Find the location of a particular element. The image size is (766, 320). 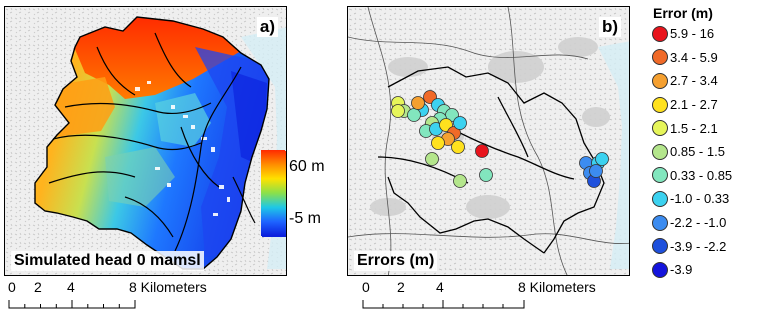

legend-label: 1.5 - 2.1 is located at coordinates (694, 128).